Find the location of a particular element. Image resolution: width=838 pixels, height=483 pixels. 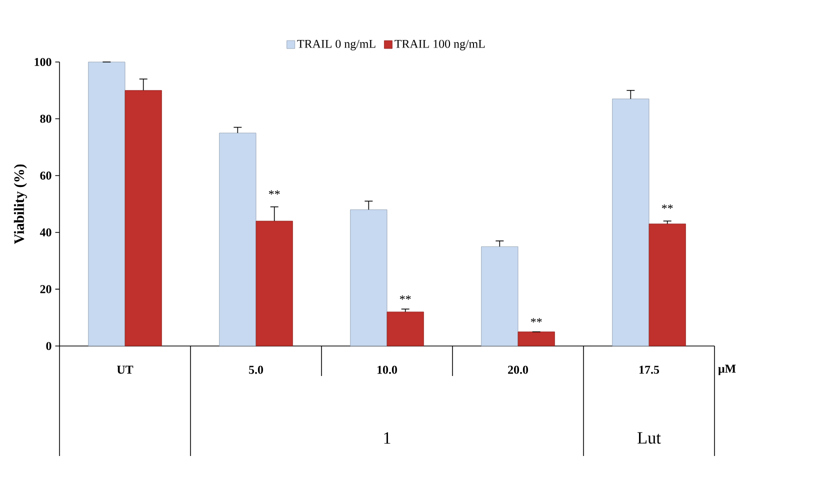

x-axis-title: μM is located at coordinates (727, 370).